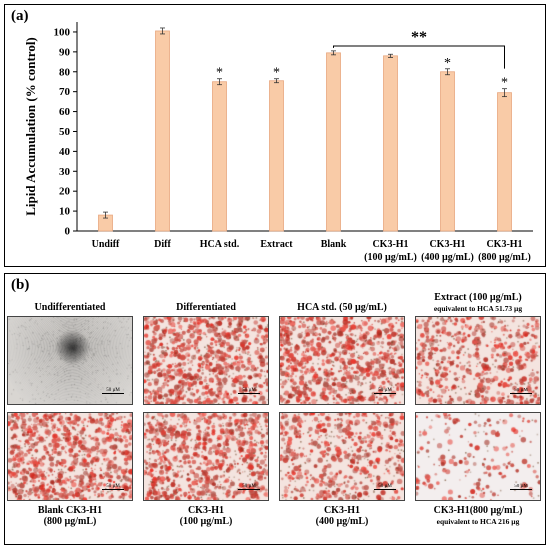  What do you see at coordinates (62, 32) in the screenshot?
I see `y-tick-label: 100` at bounding box center [62, 32].